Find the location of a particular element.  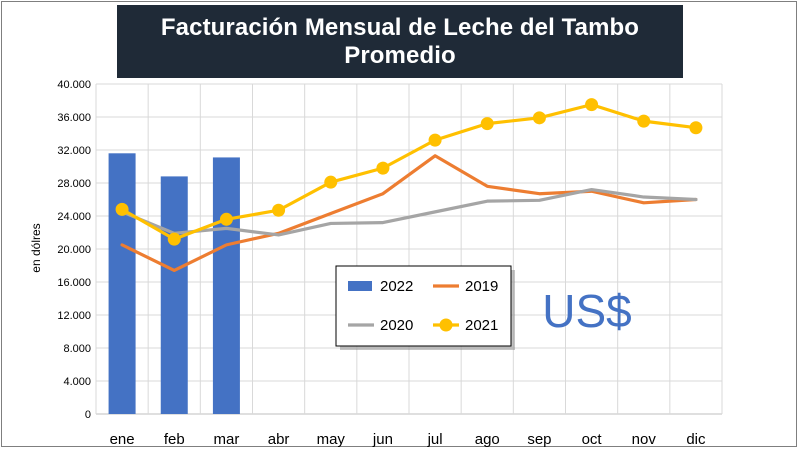

x-tick-label: mar is located at coordinates (226, 439).